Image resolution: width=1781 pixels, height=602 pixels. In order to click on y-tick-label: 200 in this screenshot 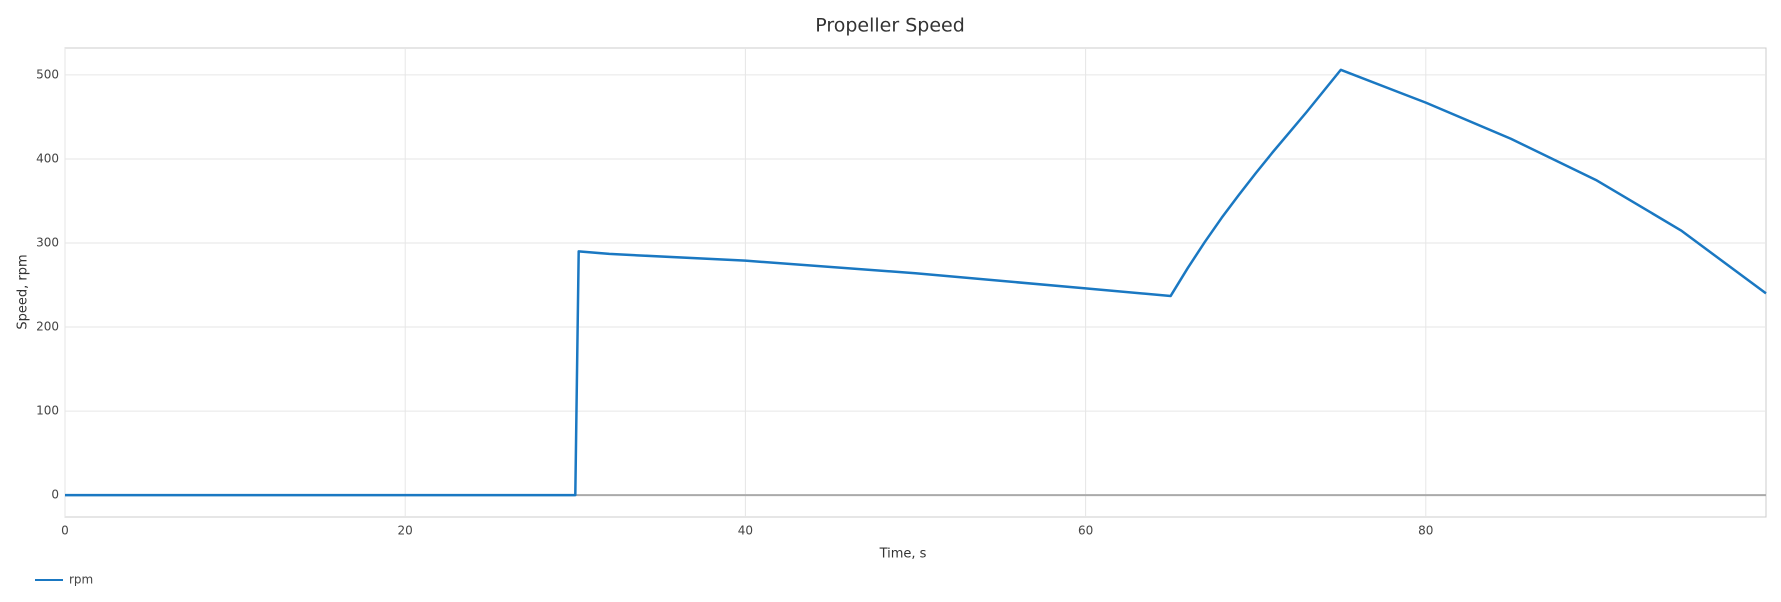, I will do `click(47, 327)`.